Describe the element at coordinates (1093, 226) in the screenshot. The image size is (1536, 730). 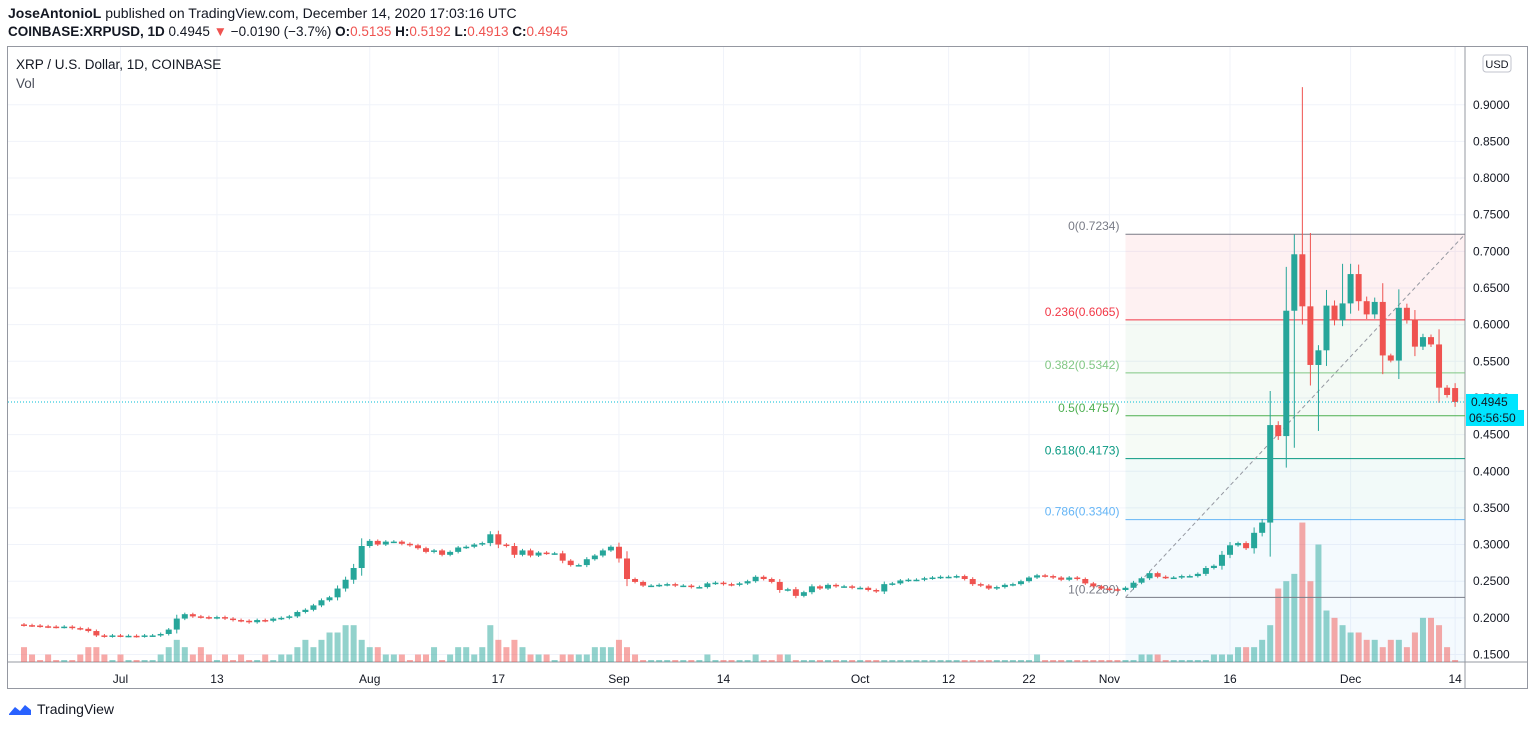
I see `fib-level-label: 0(0.7234)` at that location.